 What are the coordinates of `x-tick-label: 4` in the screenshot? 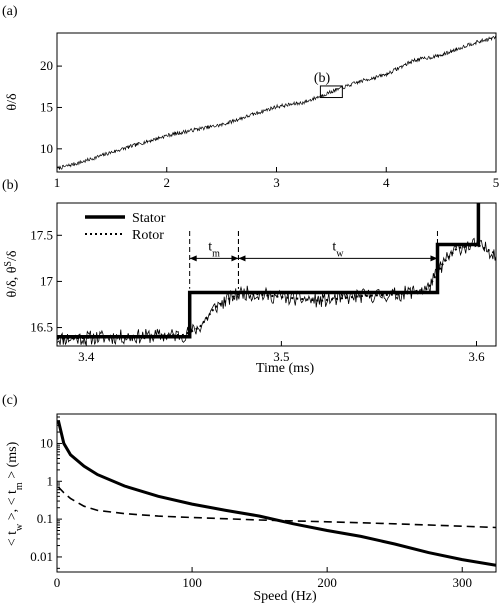 It's located at (386, 182).